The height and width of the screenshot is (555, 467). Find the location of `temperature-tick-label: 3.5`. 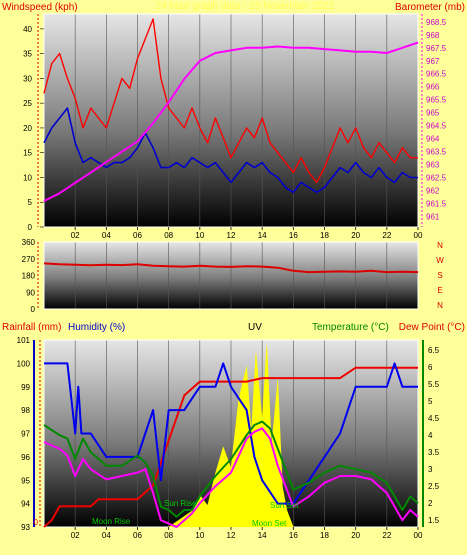

temperature-tick-label: 3.5 is located at coordinates (434, 452).